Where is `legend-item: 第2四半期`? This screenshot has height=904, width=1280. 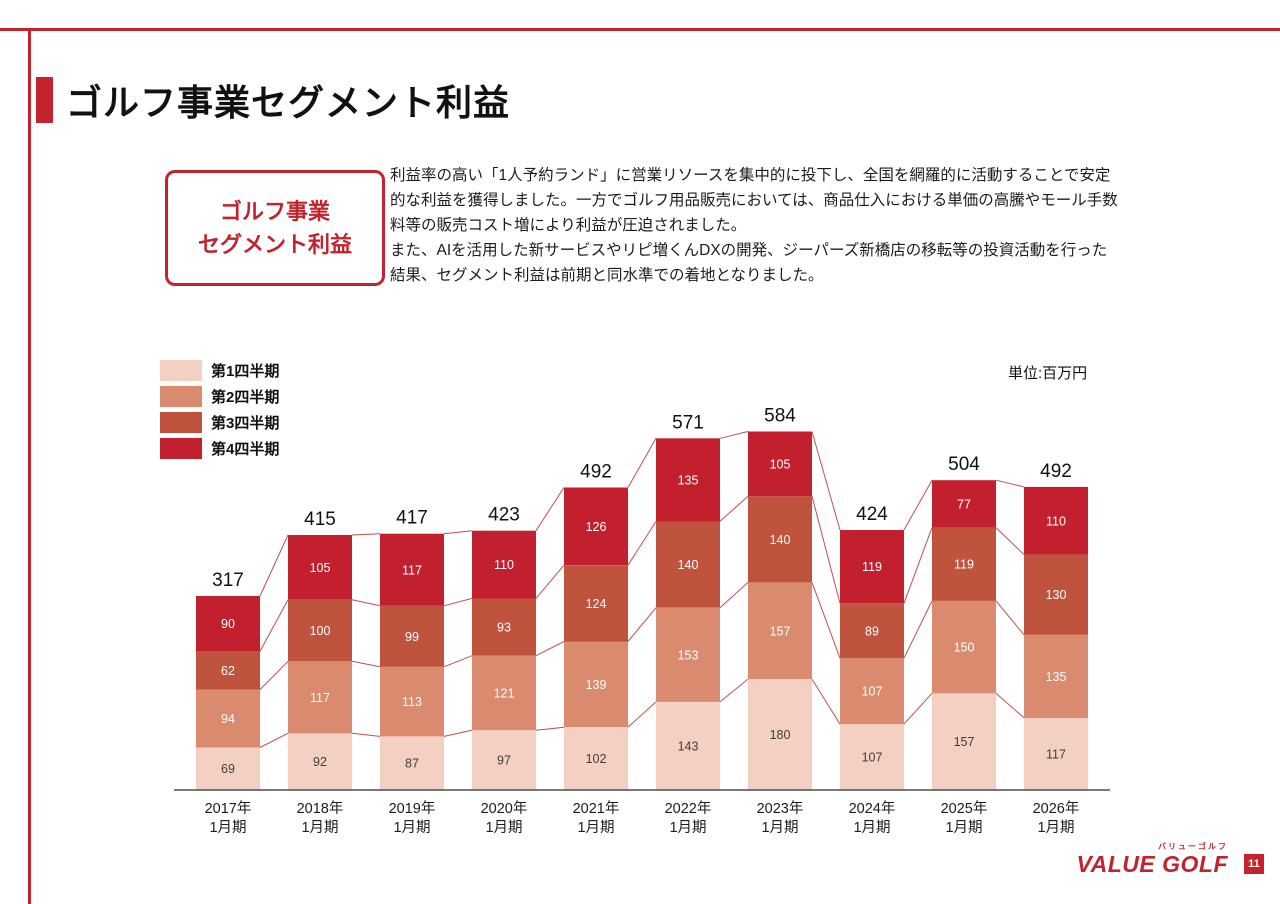
legend-item: 第2四半期 is located at coordinates (219, 396).